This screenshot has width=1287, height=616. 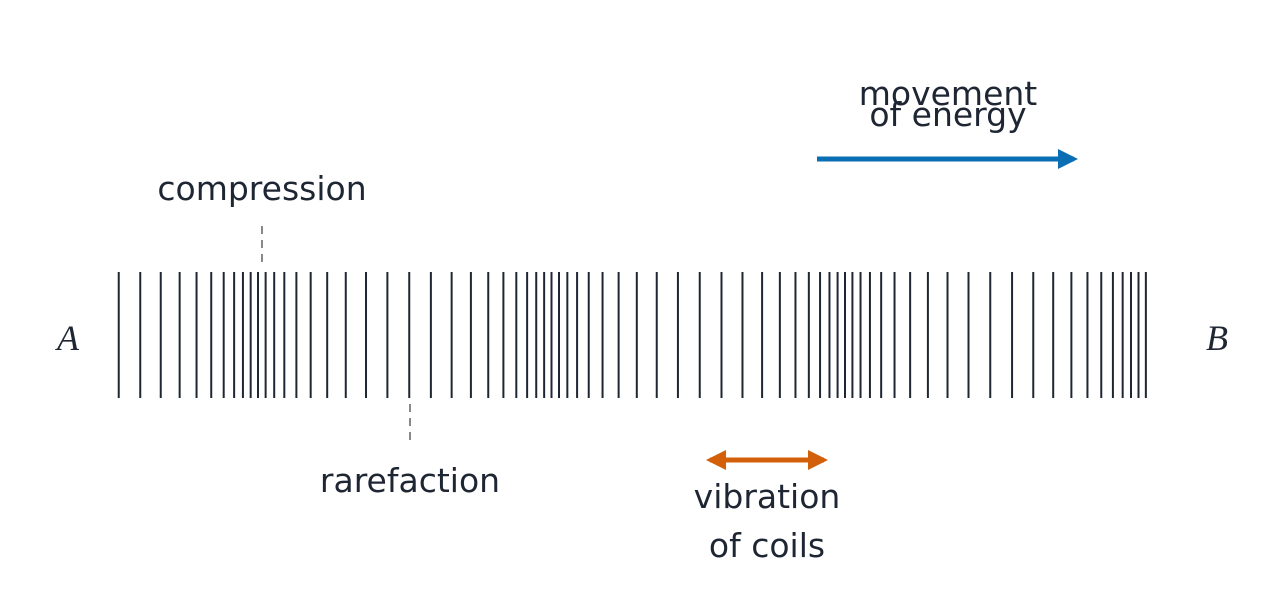 What do you see at coordinates (410, 480) in the screenshot?
I see `rarefaction-label: rarefaction` at bounding box center [410, 480].